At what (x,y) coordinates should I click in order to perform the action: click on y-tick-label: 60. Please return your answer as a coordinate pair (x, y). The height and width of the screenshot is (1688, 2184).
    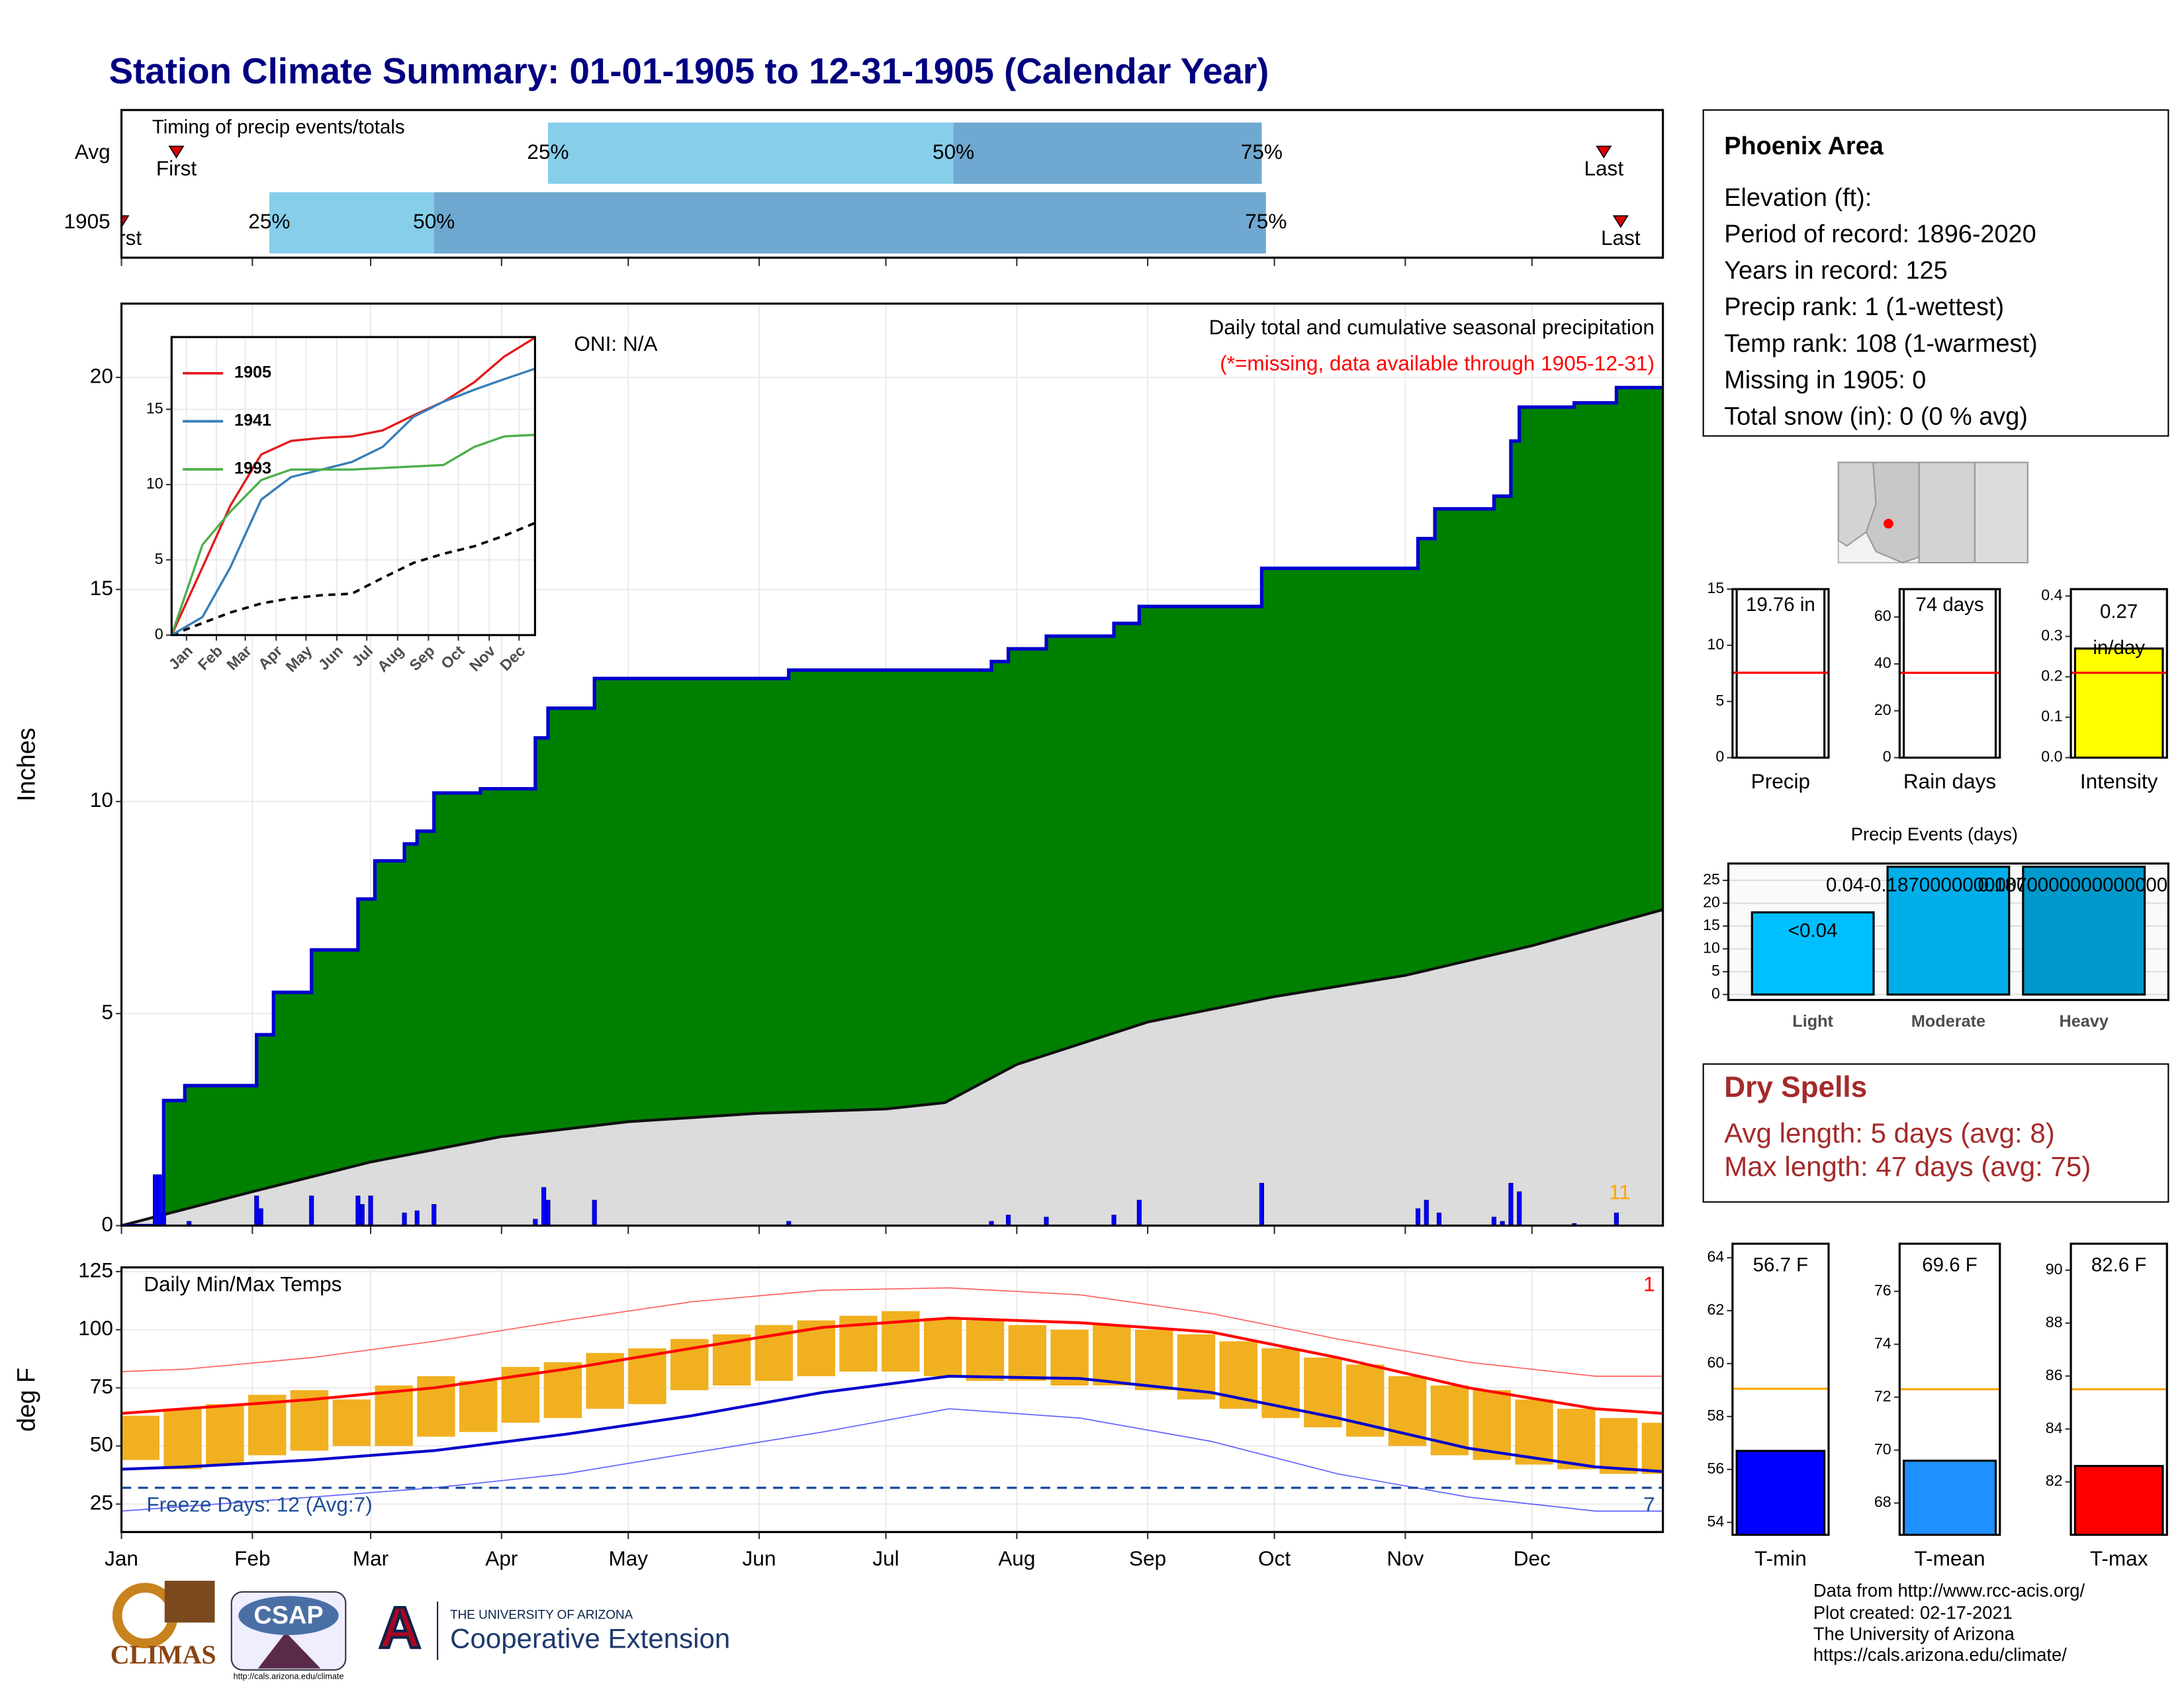
    Looking at the image, I should click on (1715, 1362).